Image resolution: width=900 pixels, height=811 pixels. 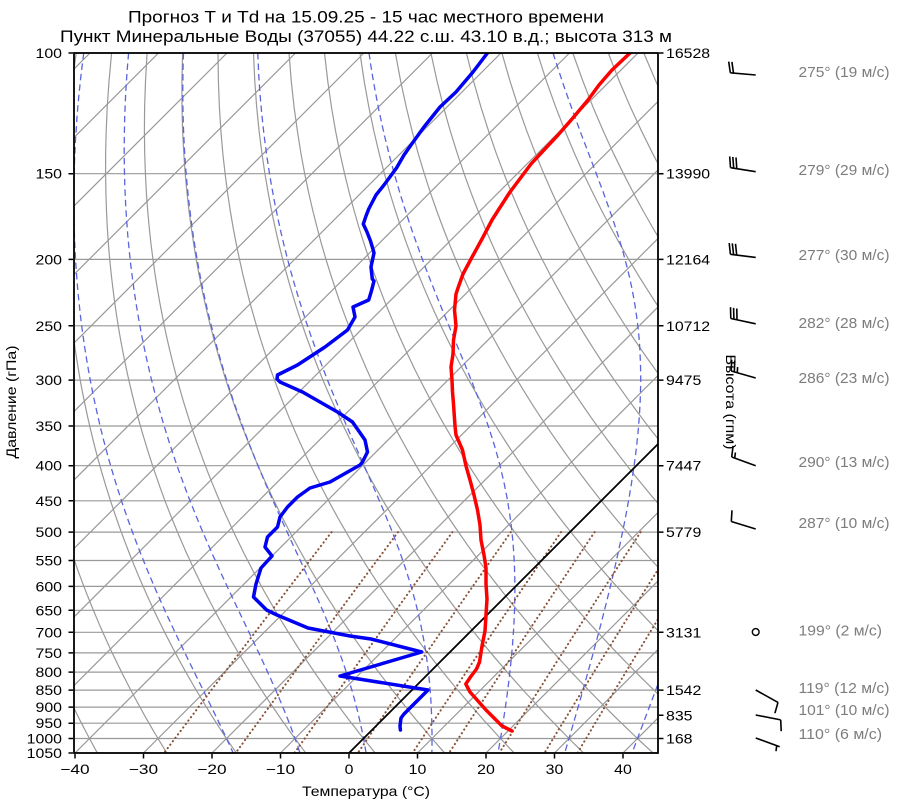 What do you see at coordinates (688, 53) in the screenshot?
I see `svg-text: 16528` at bounding box center [688, 53].